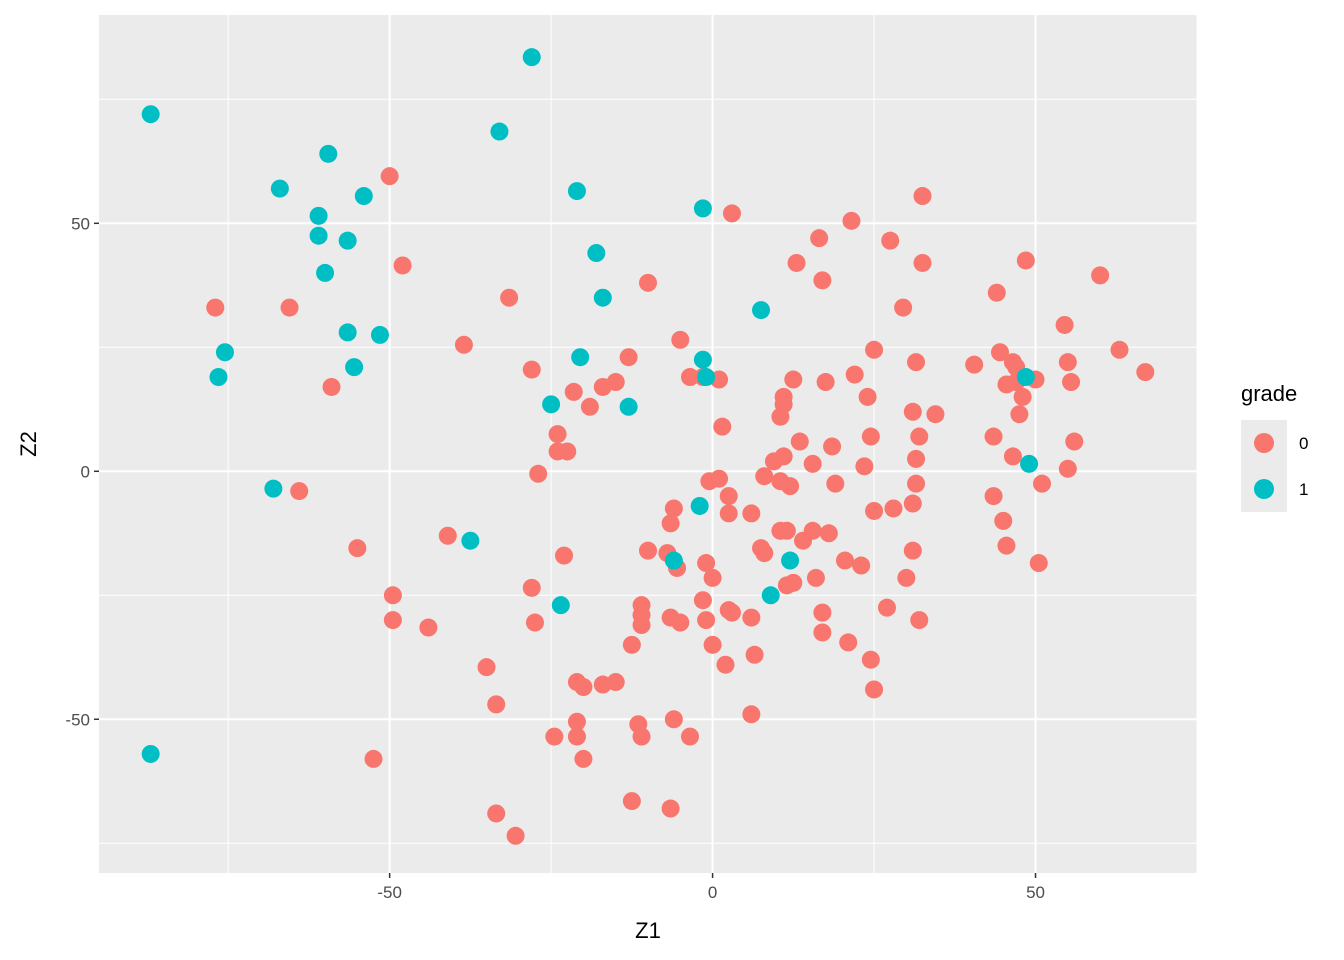 The width and height of the screenshot is (1344, 960). What do you see at coordinates (1264, 443) in the screenshot?
I see `legend-key-0-point` at bounding box center [1264, 443].